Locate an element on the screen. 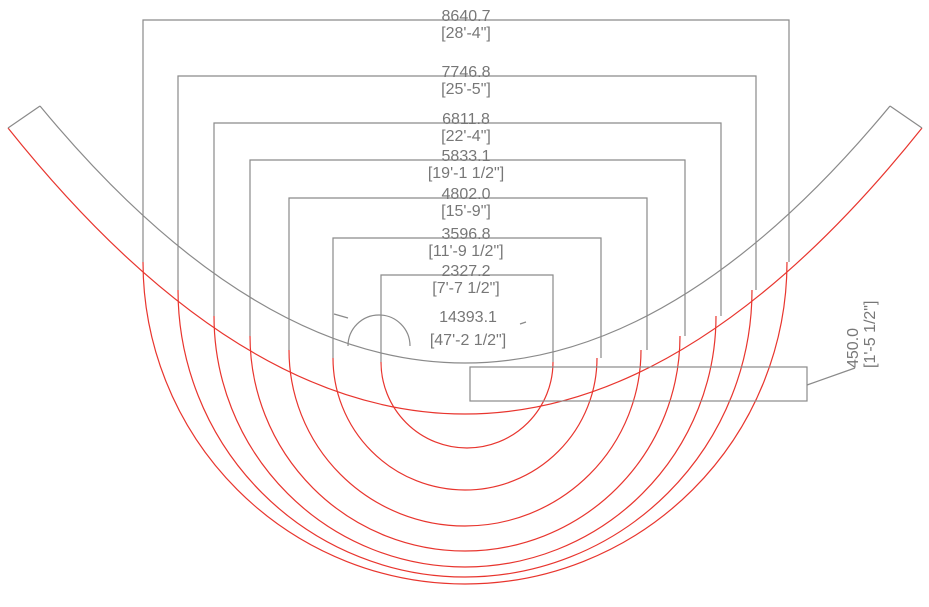  arc-leader-left is located at coordinates (341, 316).